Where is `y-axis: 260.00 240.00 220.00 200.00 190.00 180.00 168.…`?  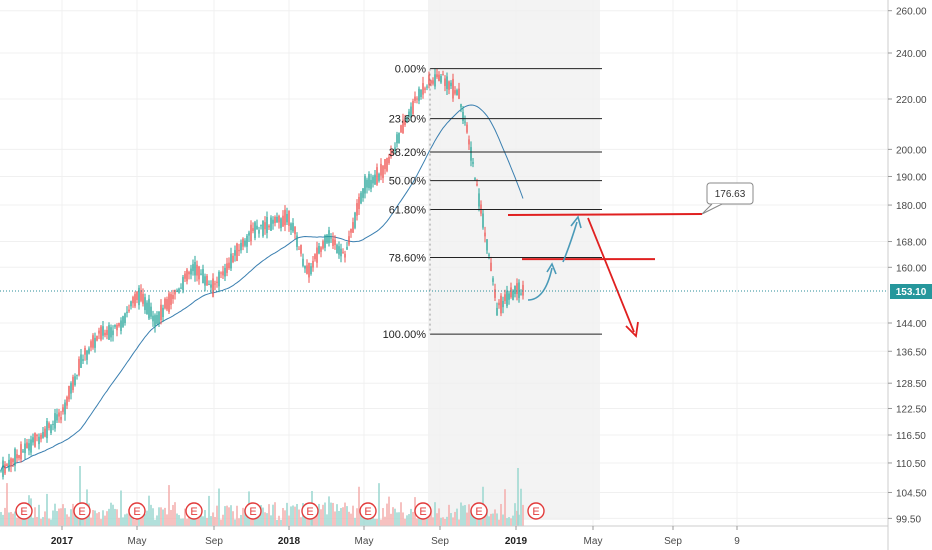
y-axis: 260.00 240.00 220.00 200.00 190.00 180.00 168.… is located at coordinates (907, 266).